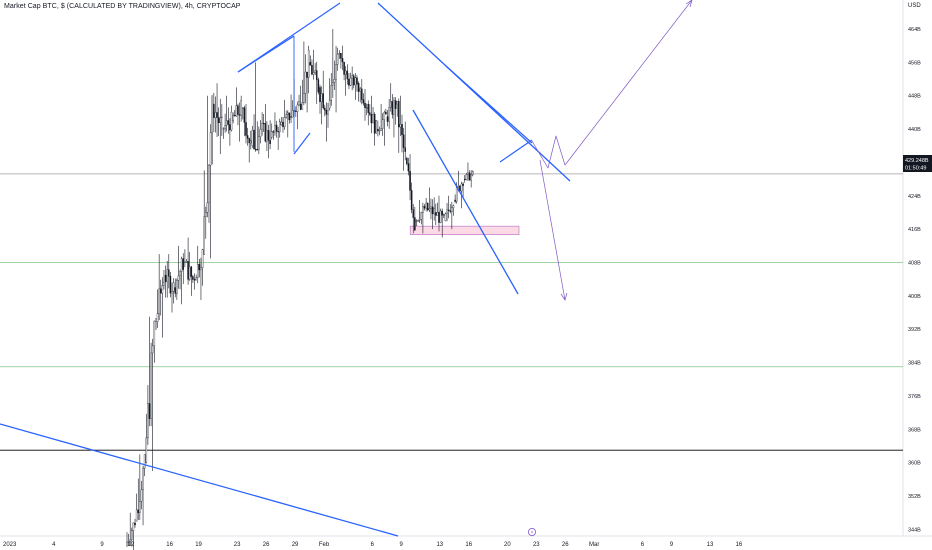 Image resolution: width=932 pixels, height=550 pixels. Describe the element at coordinates (689, 4) in the screenshot. I see `projection-up-arrowhead` at that location.